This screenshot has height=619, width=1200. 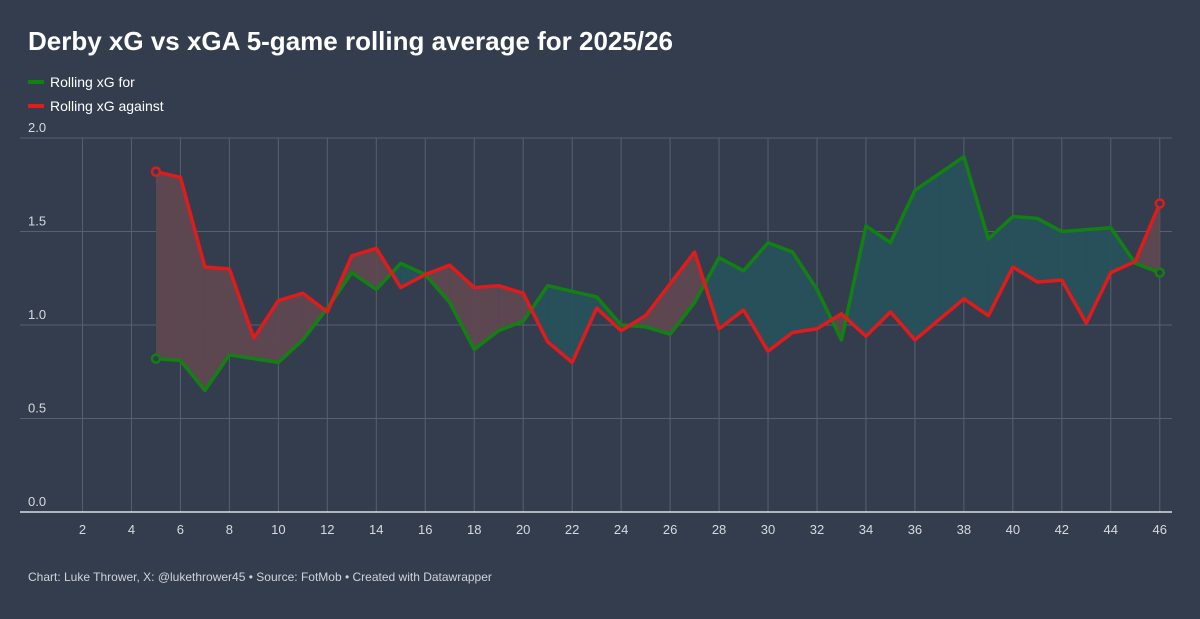 I want to click on x-tick-label: 2, so click(x=82, y=529).